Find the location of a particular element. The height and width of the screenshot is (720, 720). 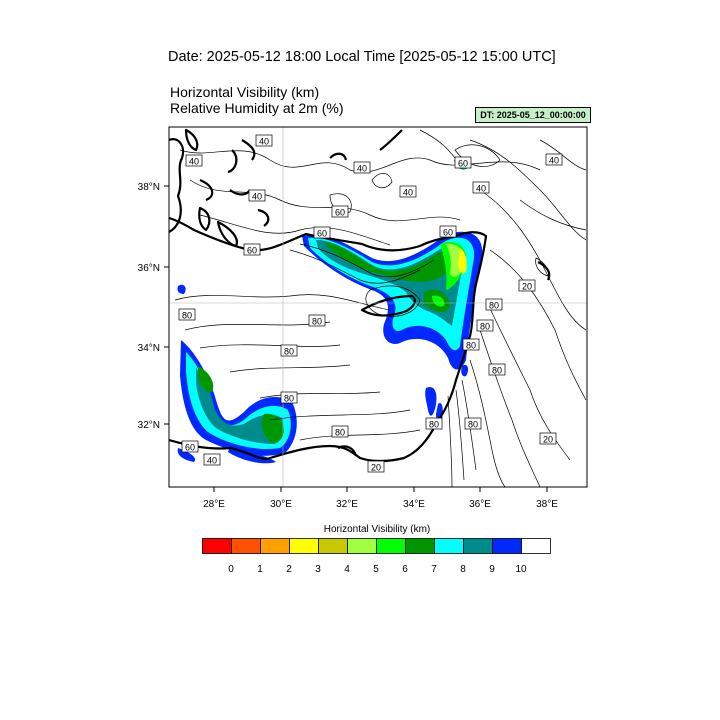

latitude-axis: 38°N 36°N 34°N 32°N is located at coordinates (153, 306).